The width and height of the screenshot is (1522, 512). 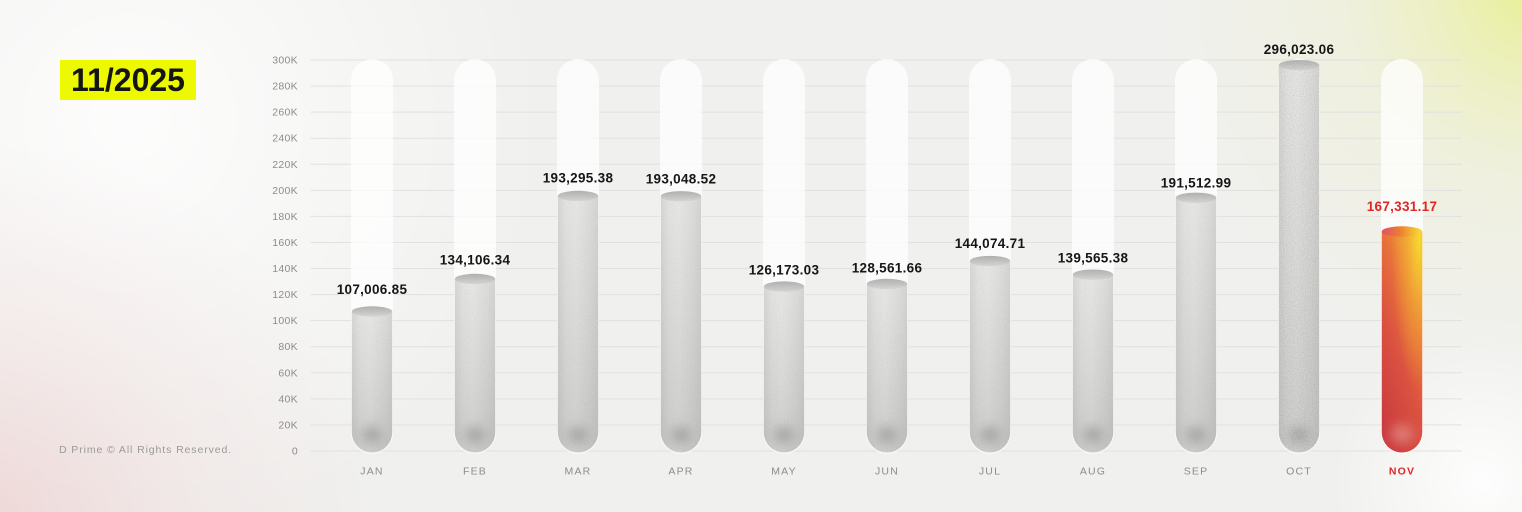 What do you see at coordinates (475, 260) in the screenshot?
I see `svg-text: 134,106.34` at bounding box center [475, 260].